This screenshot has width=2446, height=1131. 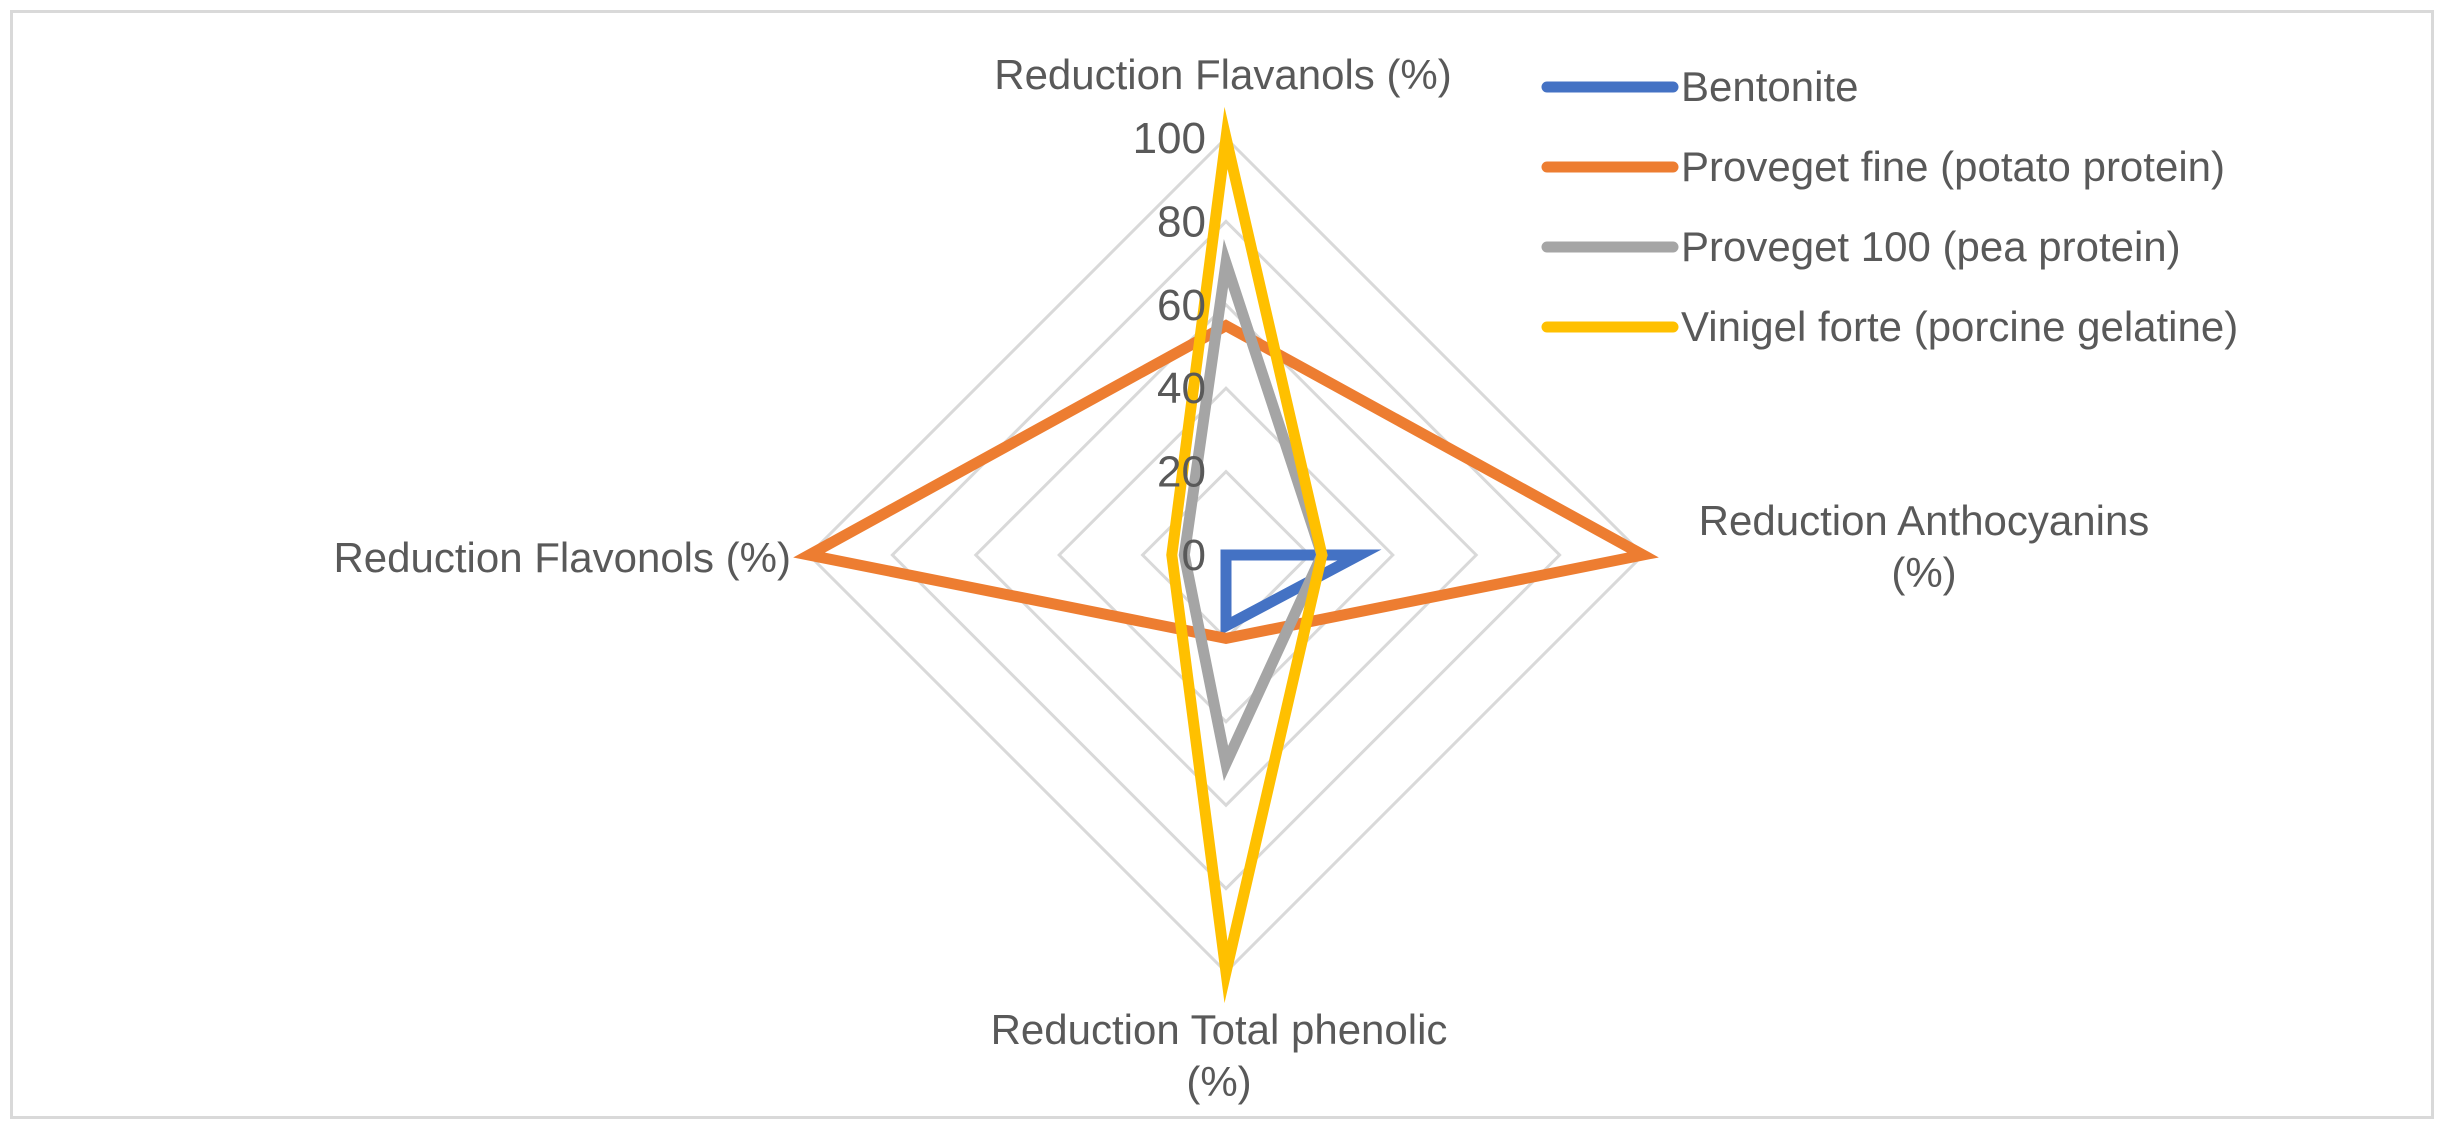 I want to click on axis-label-1: Reduction Flavanols (%), so click(x=1223, y=74).